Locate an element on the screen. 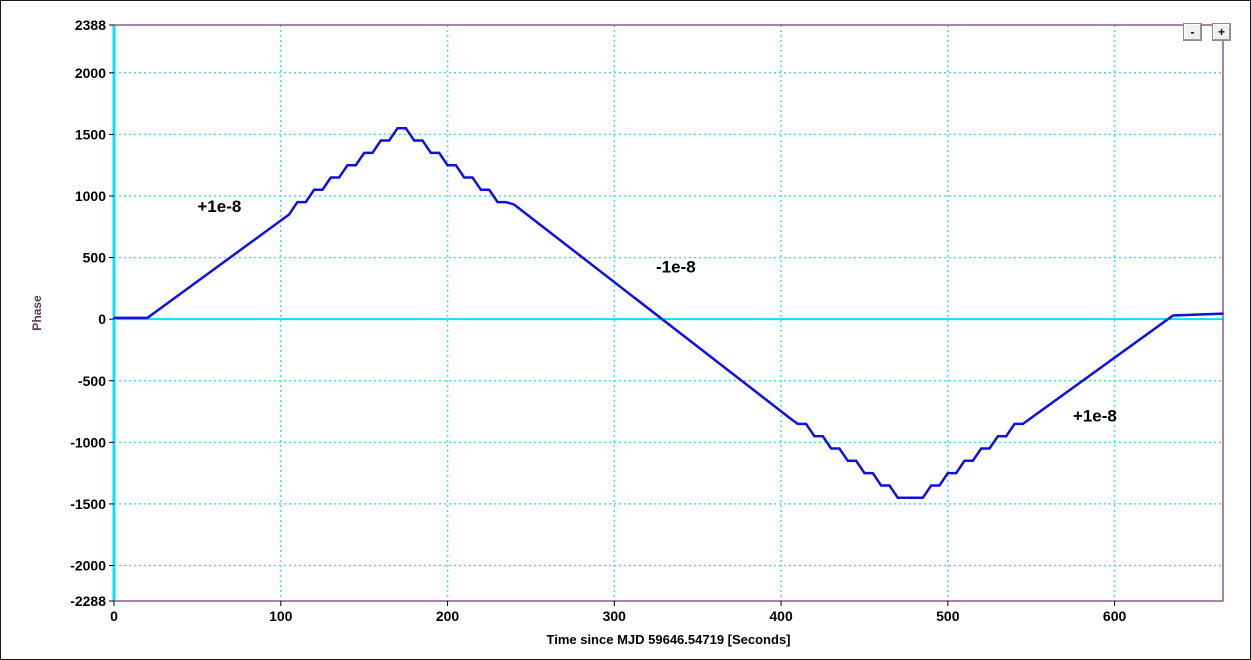  x-tick-label: 0 is located at coordinates (114, 616).